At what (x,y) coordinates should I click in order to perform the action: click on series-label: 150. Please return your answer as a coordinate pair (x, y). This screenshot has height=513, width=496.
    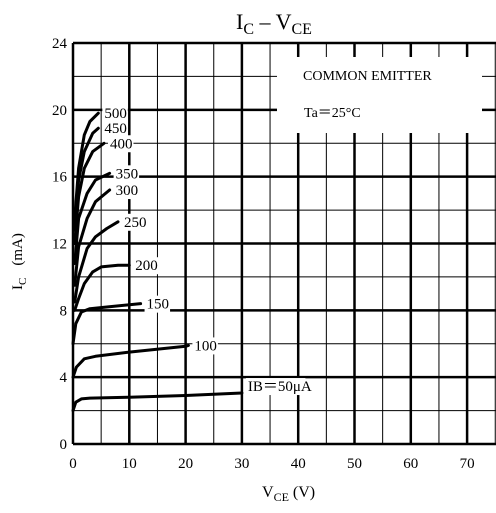
    Looking at the image, I should click on (158, 305).